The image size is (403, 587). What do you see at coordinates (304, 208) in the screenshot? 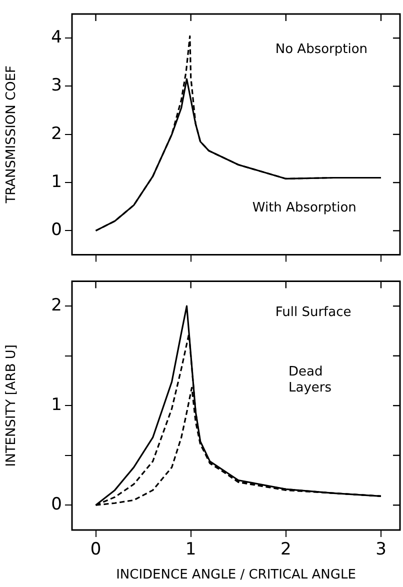
I see `annotation: With Absorption` at bounding box center [304, 208].